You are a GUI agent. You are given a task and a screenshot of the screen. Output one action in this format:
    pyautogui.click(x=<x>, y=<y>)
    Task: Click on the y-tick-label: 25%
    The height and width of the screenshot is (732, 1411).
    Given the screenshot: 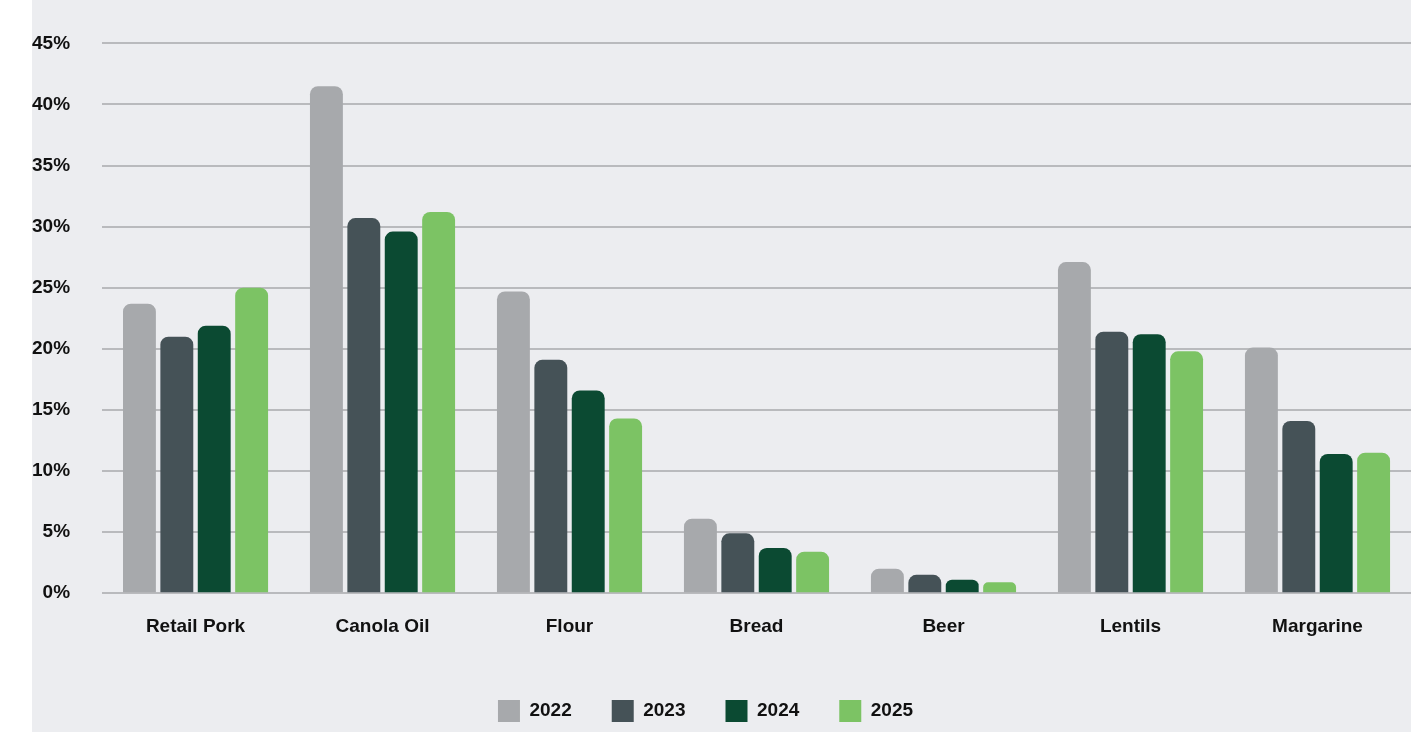 What is the action you would take?
    pyautogui.click(x=51, y=286)
    